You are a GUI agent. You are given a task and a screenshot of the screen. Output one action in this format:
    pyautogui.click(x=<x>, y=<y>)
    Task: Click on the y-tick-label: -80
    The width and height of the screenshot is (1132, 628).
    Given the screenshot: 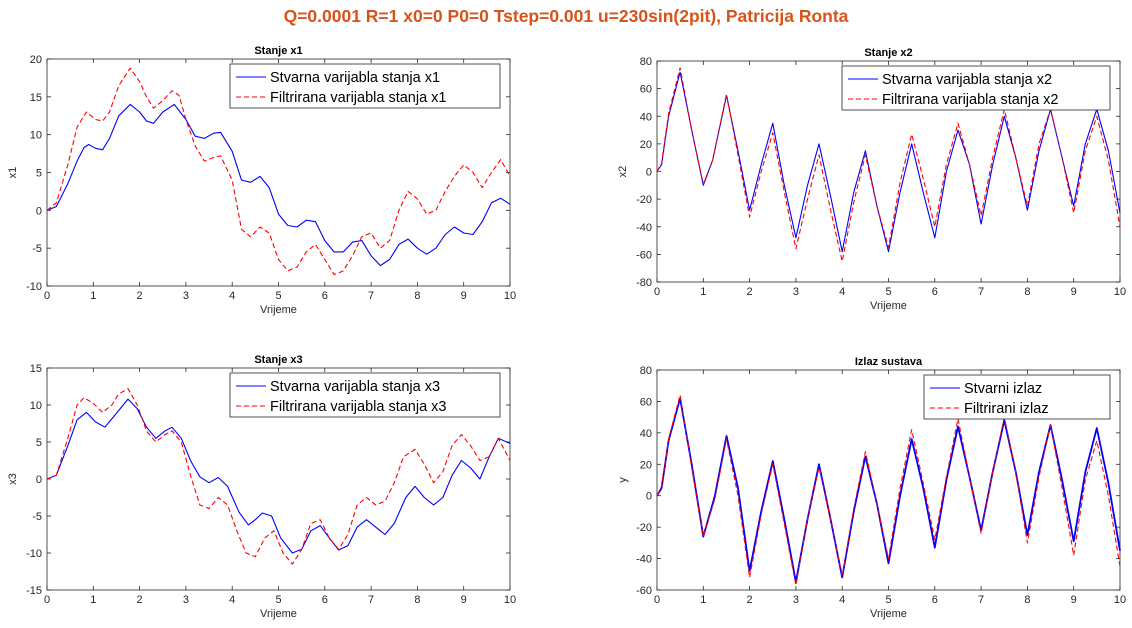 What is the action you would take?
    pyautogui.click(x=644, y=283)
    